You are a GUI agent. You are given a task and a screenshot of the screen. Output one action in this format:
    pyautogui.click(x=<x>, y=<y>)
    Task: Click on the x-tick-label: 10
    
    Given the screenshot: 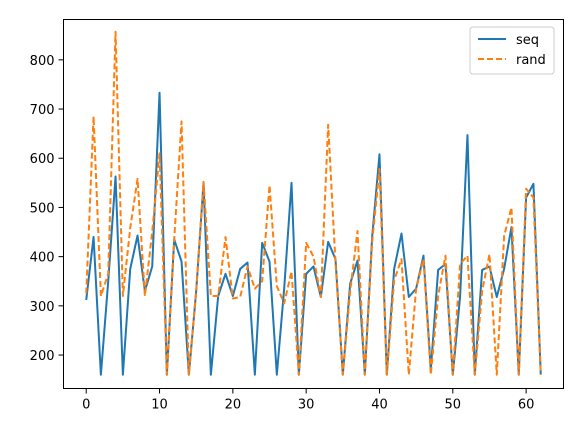 What is the action you would take?
    pyautogui.click(x=159, y=405)
    